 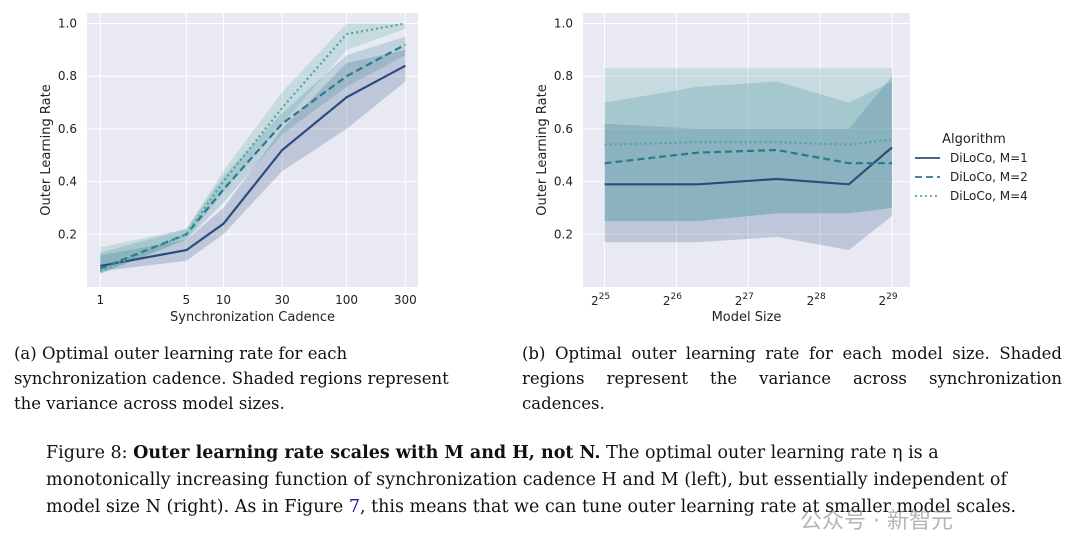 What do you see at coordinates (989, 196) in the screenshot?
I see `legend-label-3: DiLoCo, M=4` at bounding box center [989, 196].